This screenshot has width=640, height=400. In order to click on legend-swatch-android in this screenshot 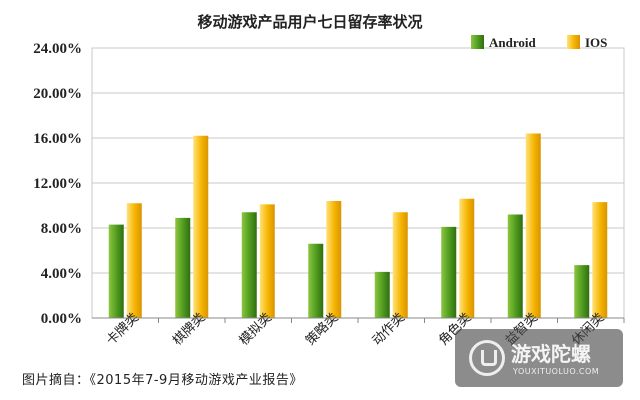, I will do `click(477, 42)`.